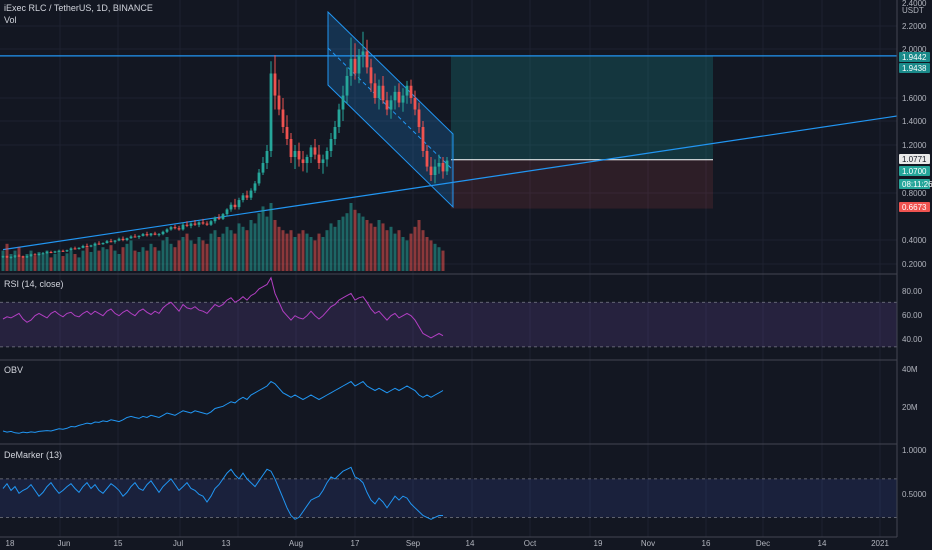 The width and height of the screenshot is (932, 550). Describe the element at coordinates (914, 121) in the screenshot. I see `price-tick-label: 1.4000` at that location.